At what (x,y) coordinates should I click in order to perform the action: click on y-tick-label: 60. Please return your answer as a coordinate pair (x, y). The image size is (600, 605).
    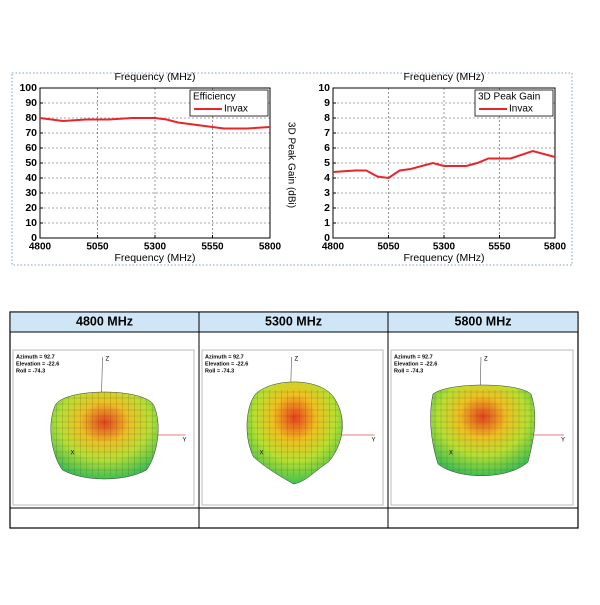
    Looking at the image, I should click on (31, 148).